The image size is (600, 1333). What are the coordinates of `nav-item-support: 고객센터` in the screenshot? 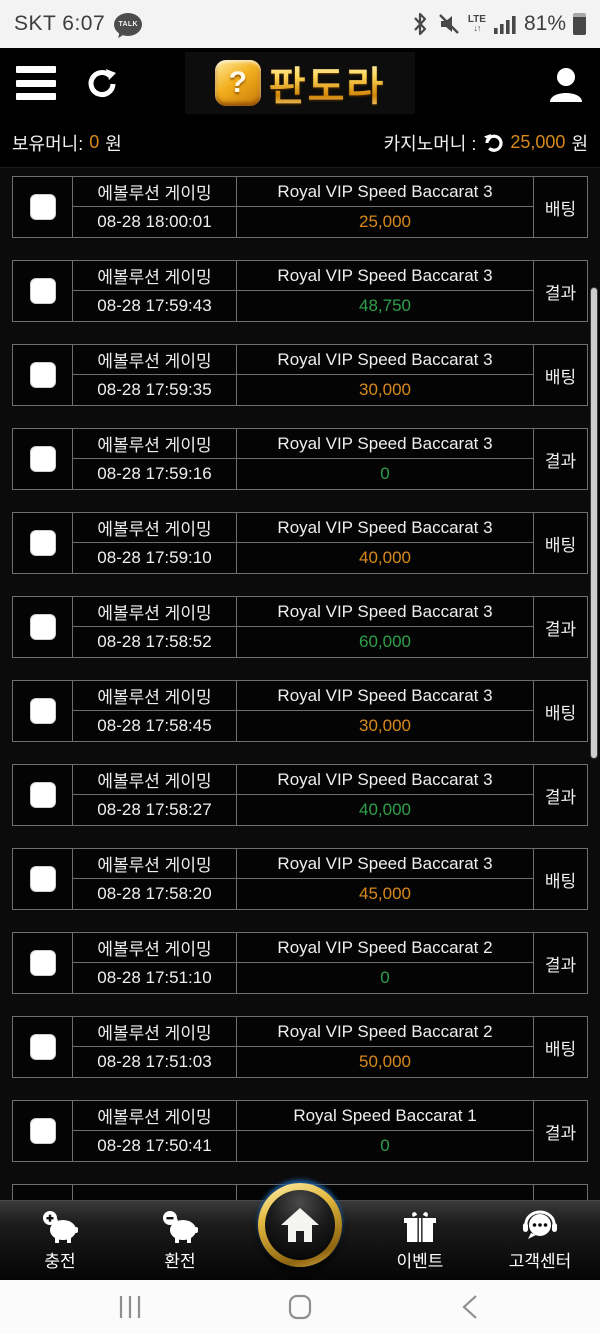 It's located at (540, 1240).